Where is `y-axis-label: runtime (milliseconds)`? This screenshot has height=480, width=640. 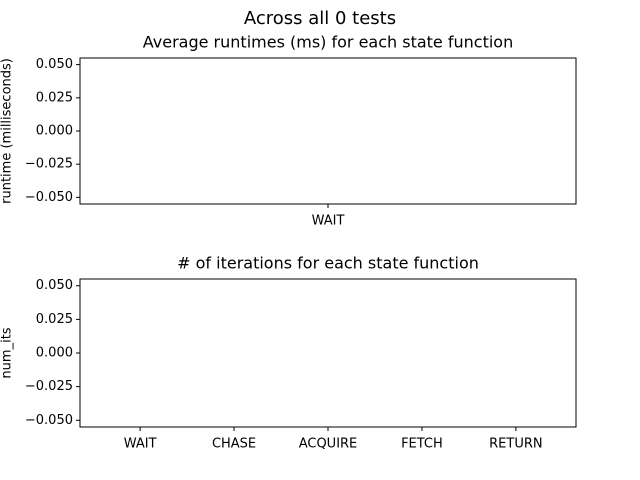 y-axis-label: runtime (milliseconds) is located at coordinates (7, 131).